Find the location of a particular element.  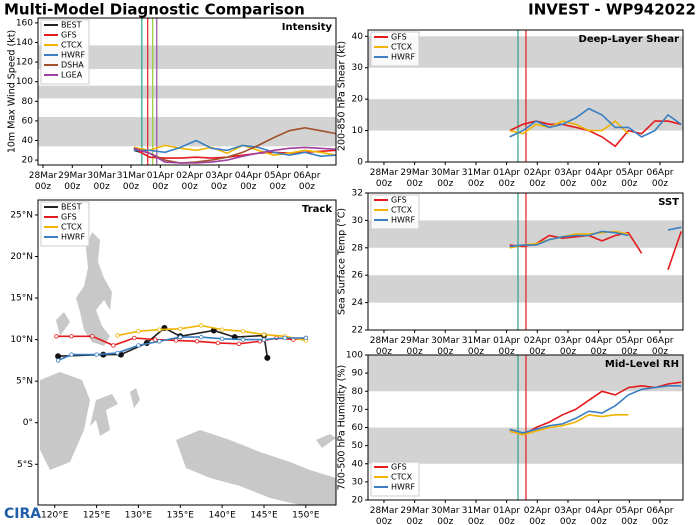

x-tick-label: 135°E is located at coordinates (181, 516).